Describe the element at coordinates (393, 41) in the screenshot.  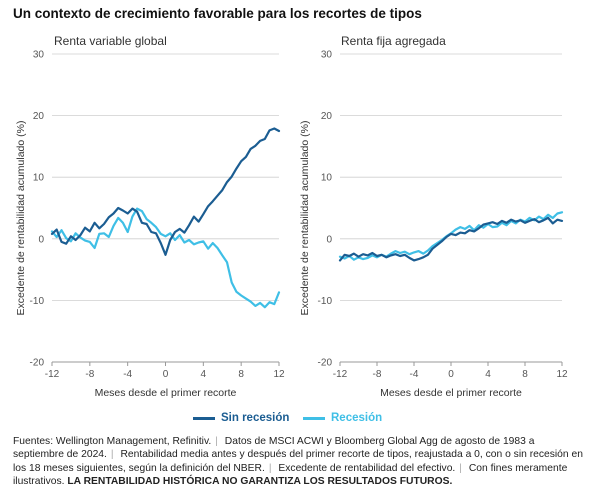
I see `panel-title: Renta fija agregada` at that location.